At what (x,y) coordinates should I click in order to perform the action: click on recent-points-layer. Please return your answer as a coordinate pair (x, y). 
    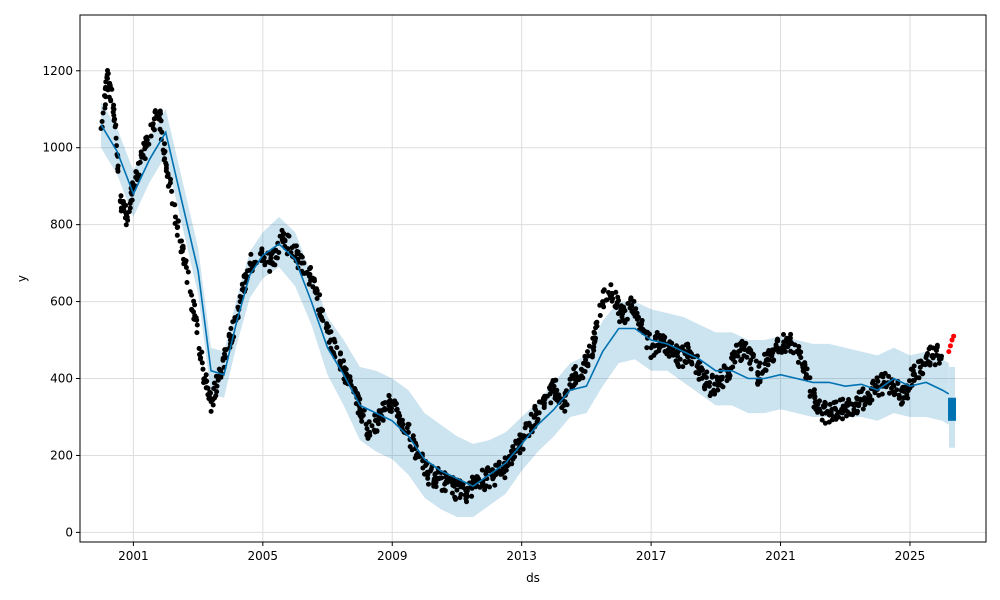
    Looking at the image, I should click on (951, 344).